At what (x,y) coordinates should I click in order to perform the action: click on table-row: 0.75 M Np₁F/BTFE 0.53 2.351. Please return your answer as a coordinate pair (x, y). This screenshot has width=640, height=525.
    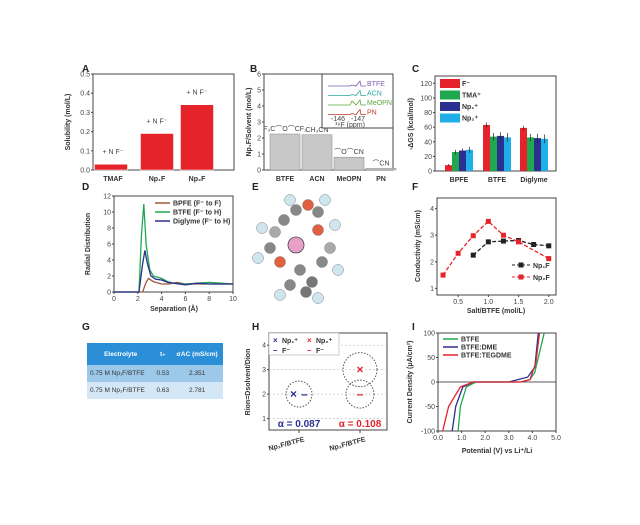
    Looking at the image, I should click on (155, 373).